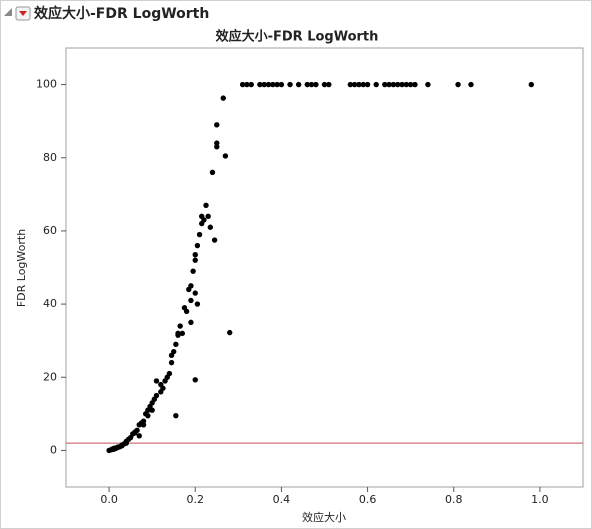 The image size is (592, 529). What do you see at coordinates (121, 13) in the screenshot?
I see `panel-title: 效应大小-FDR LogWorth` at bounding box center [121, 13].